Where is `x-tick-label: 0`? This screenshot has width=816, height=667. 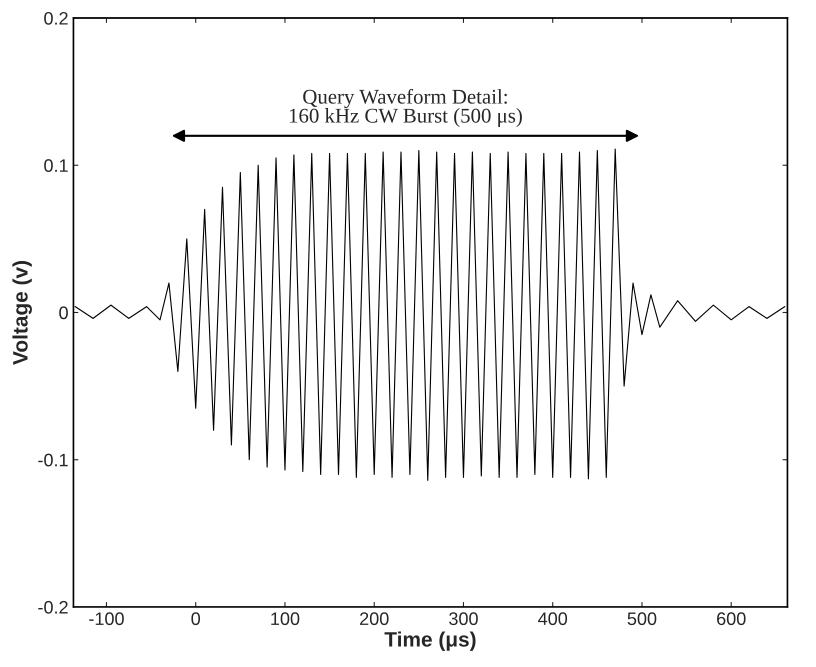
x-tick-label: 0 is located at coordinates (195, 619).